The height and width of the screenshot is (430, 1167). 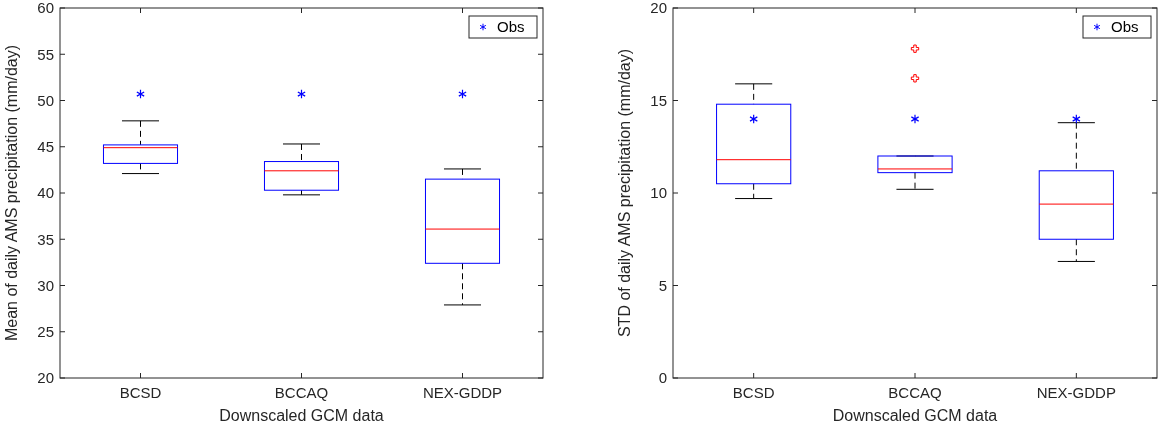 I want to click on y-tick-label: 60, so click(x=45, y=8).